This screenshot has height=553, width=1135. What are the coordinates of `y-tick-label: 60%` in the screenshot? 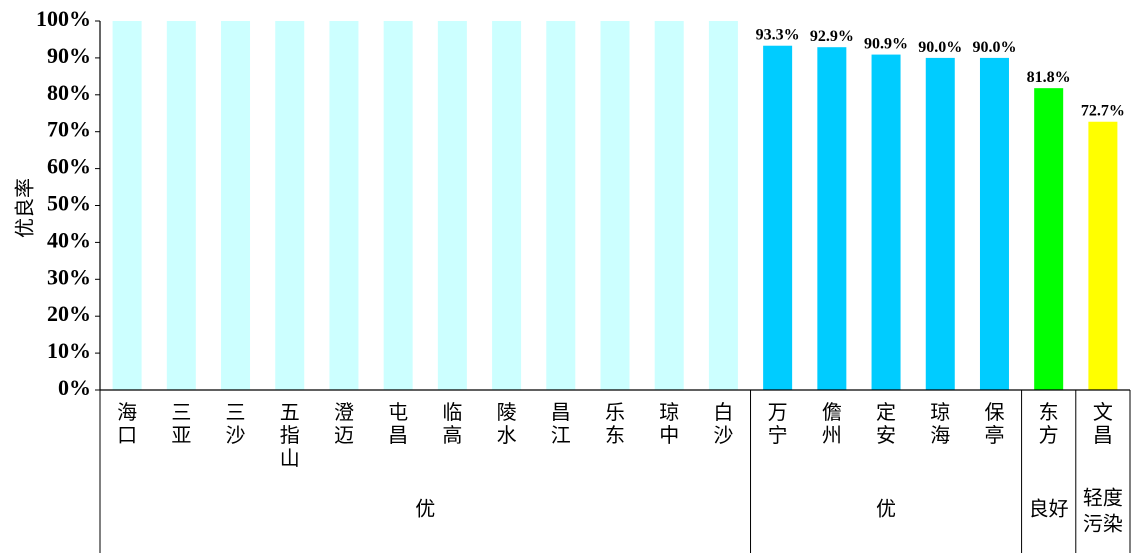 It's located at (69, 166).